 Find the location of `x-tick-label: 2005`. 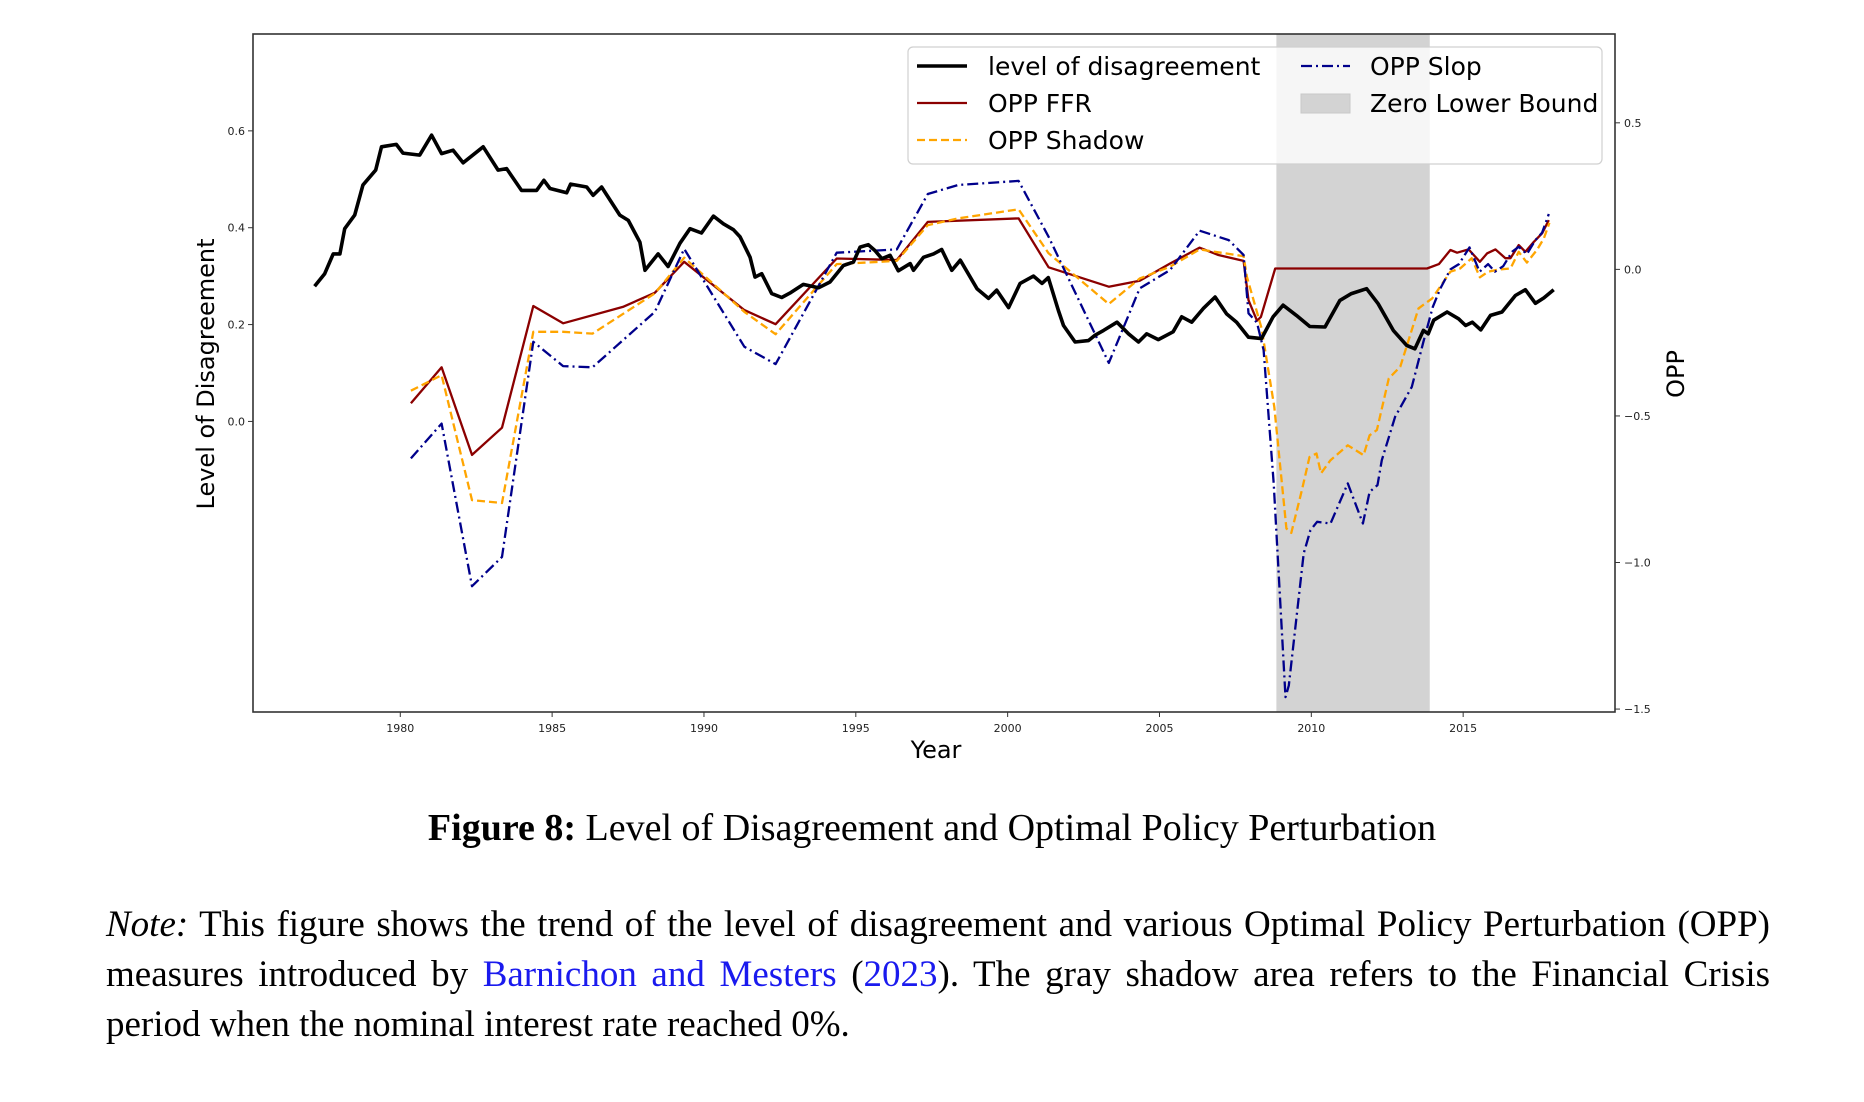

x-tick-label: 2005 is located at coordinates (1159, 728).